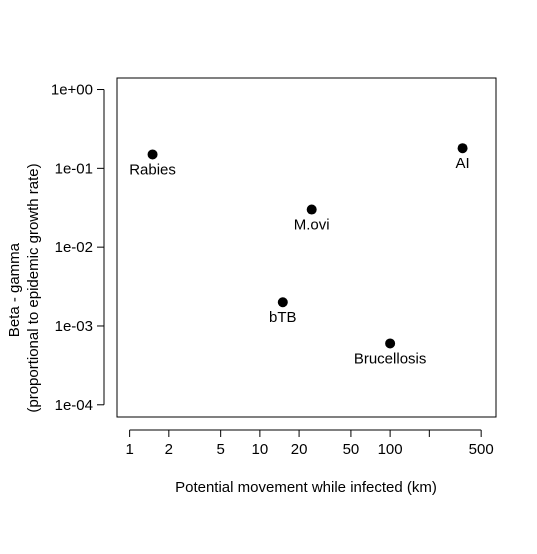 The image size is (537, 554). What do you see at coordinates (299, 449) in the screenshot?
I see `x-tick-label: 20` at bounding box center [299, 449].